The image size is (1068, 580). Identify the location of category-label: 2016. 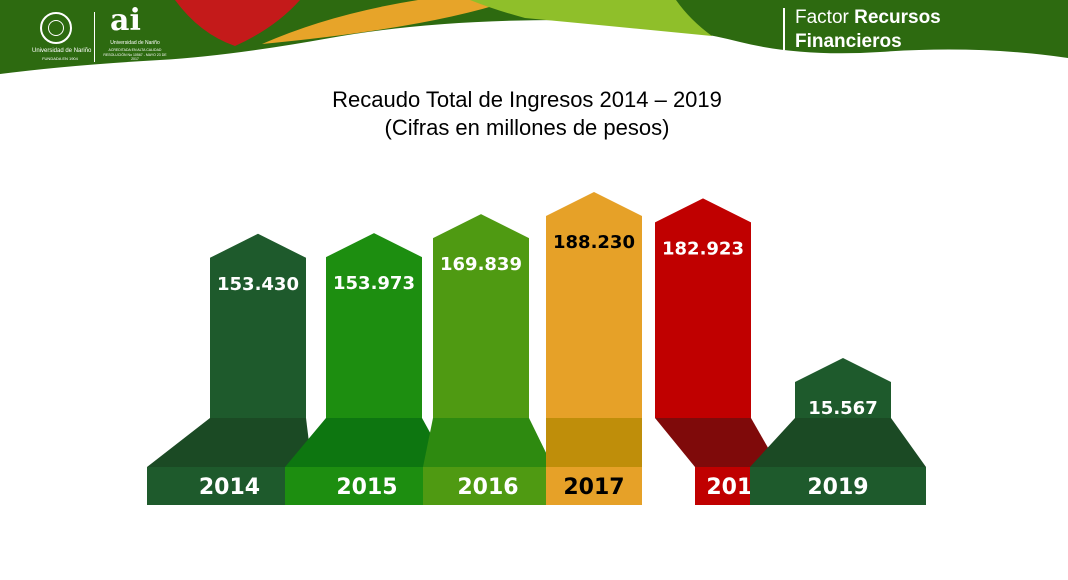
(487, 487).